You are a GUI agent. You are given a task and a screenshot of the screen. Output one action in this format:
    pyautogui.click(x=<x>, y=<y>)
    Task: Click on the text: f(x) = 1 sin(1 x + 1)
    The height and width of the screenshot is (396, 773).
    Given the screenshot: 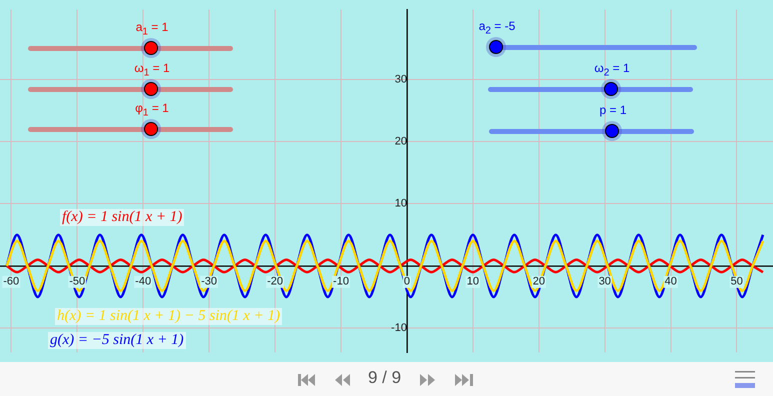 What is the action you would take?
    pyautogui.click(x=122, y=217)
    